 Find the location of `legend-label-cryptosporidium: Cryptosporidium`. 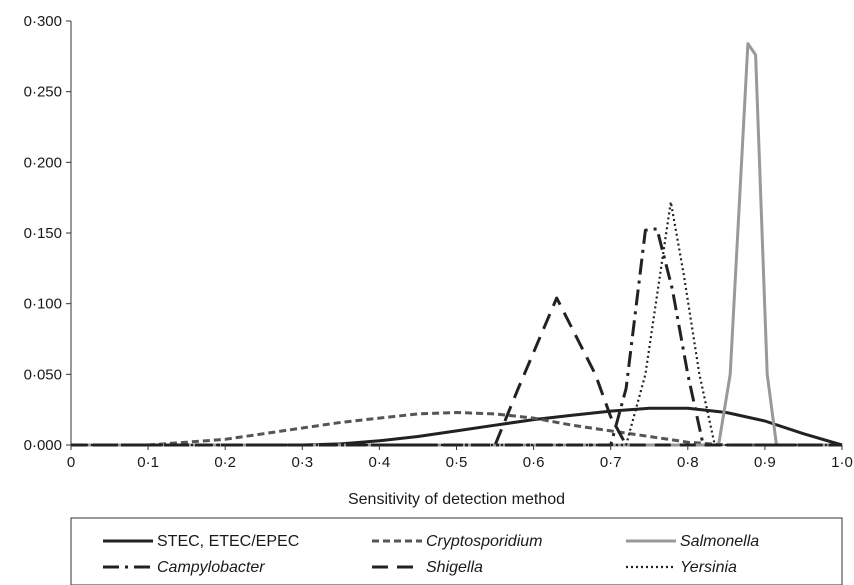

legend-label-cryptosporidium: Cryptosporidium is located at coordinates (484, 541).